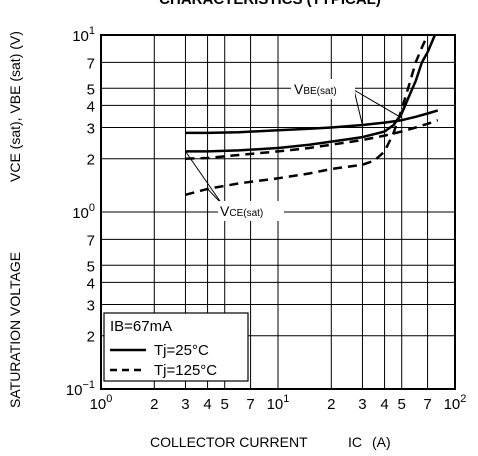 This screenshot has width=478, height=456. I want to click on annotation-vce: VCE(sat), so click(241, 211).